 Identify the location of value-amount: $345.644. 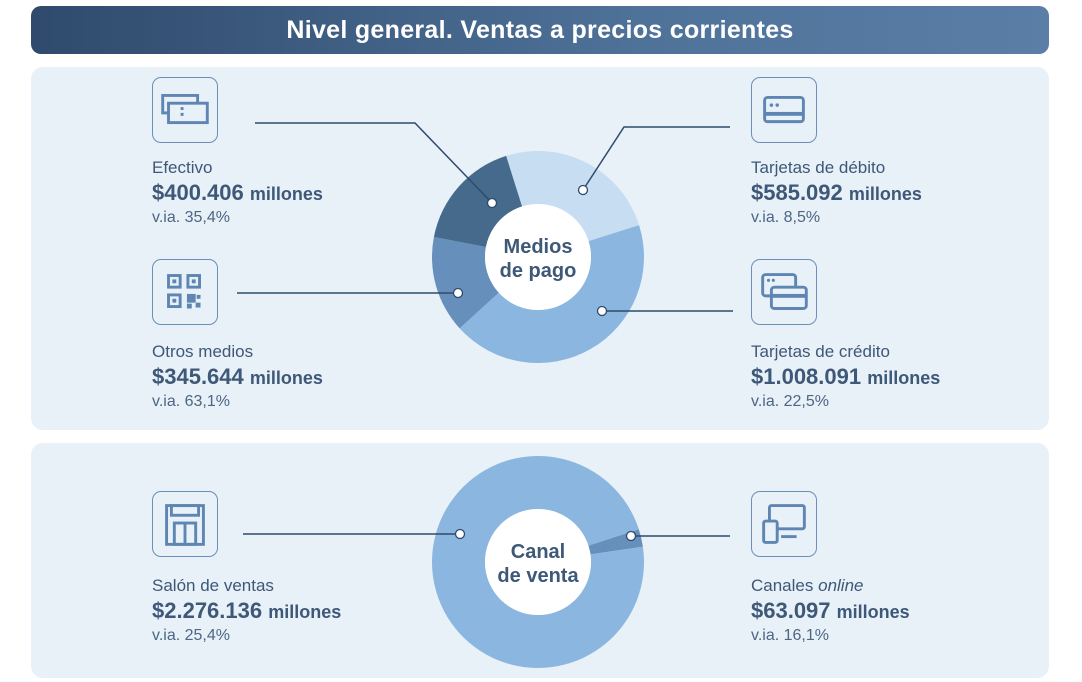
(198, 376).